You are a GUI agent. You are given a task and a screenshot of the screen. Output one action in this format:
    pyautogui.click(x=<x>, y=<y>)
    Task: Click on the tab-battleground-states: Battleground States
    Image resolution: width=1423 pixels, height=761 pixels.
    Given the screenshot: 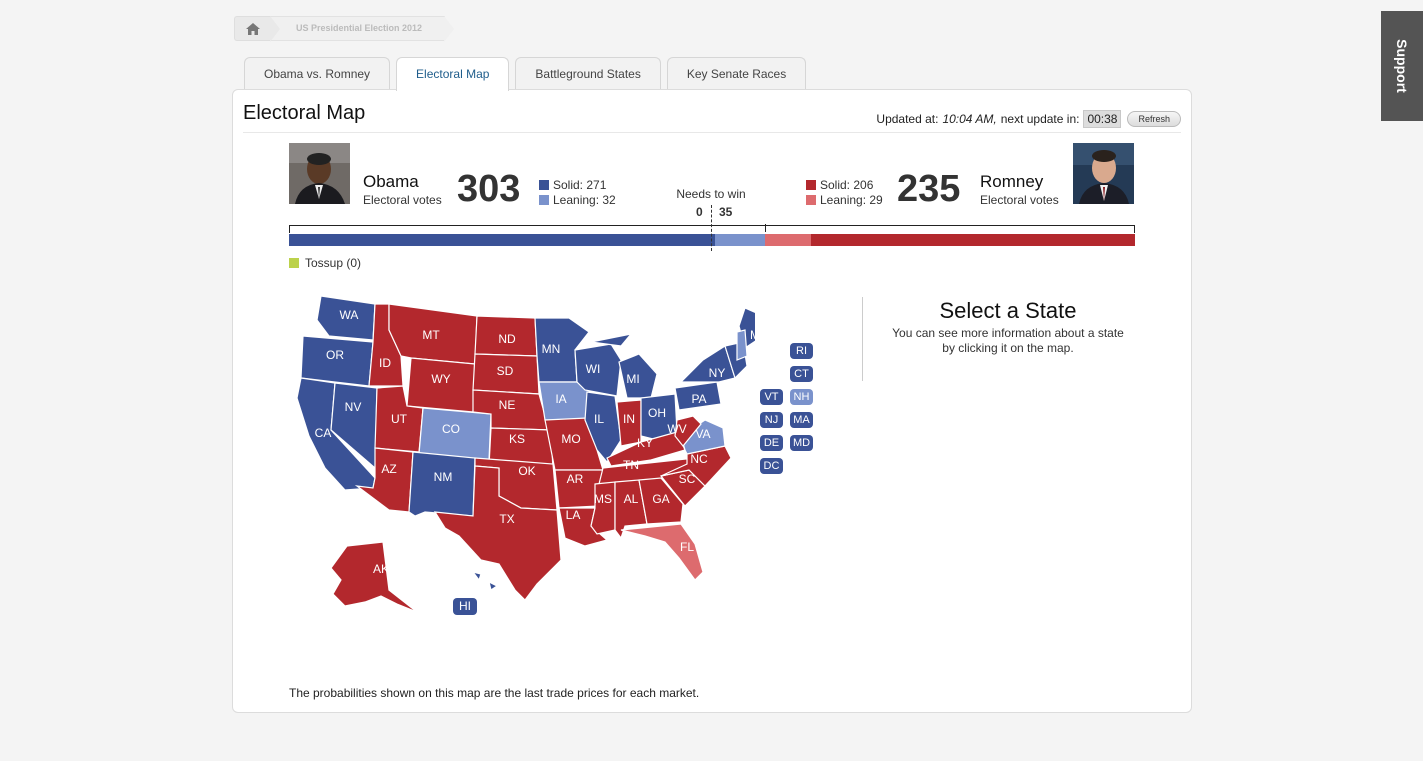 What is the action you would take?
    pyautogui.click(x=588, y=73)
    